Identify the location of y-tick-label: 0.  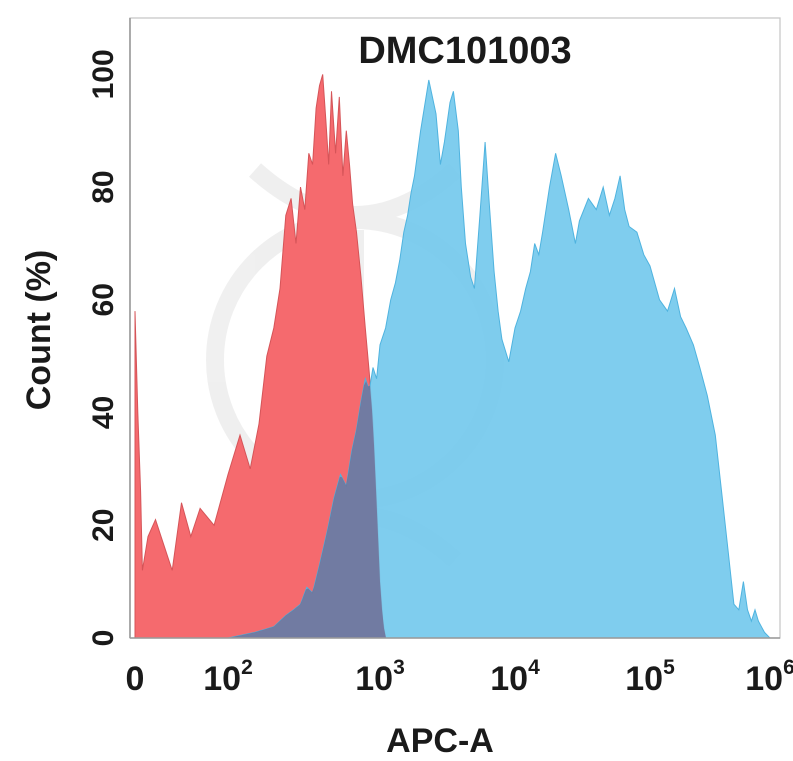
(103, 638).